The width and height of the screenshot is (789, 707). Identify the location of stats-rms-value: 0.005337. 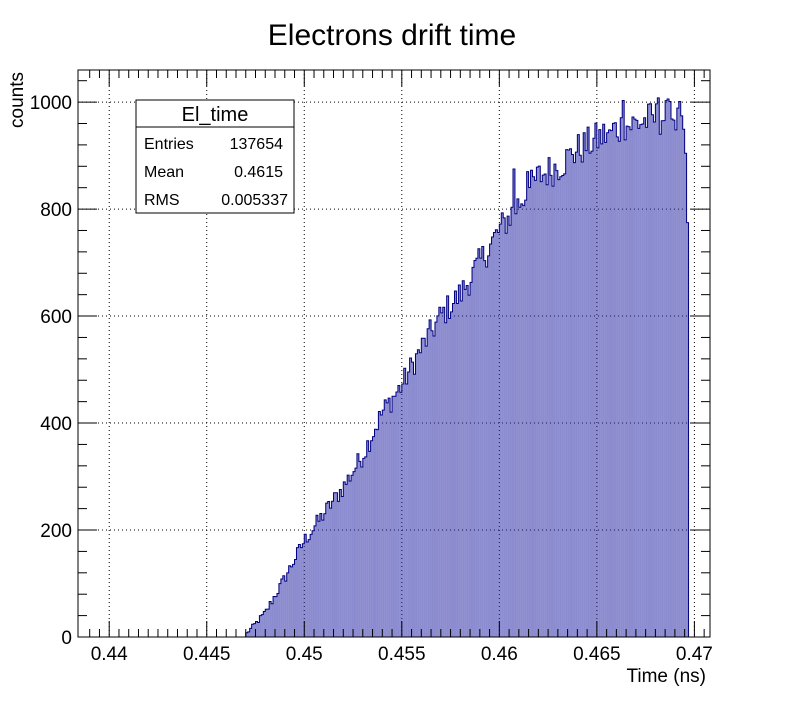
(254, 200).